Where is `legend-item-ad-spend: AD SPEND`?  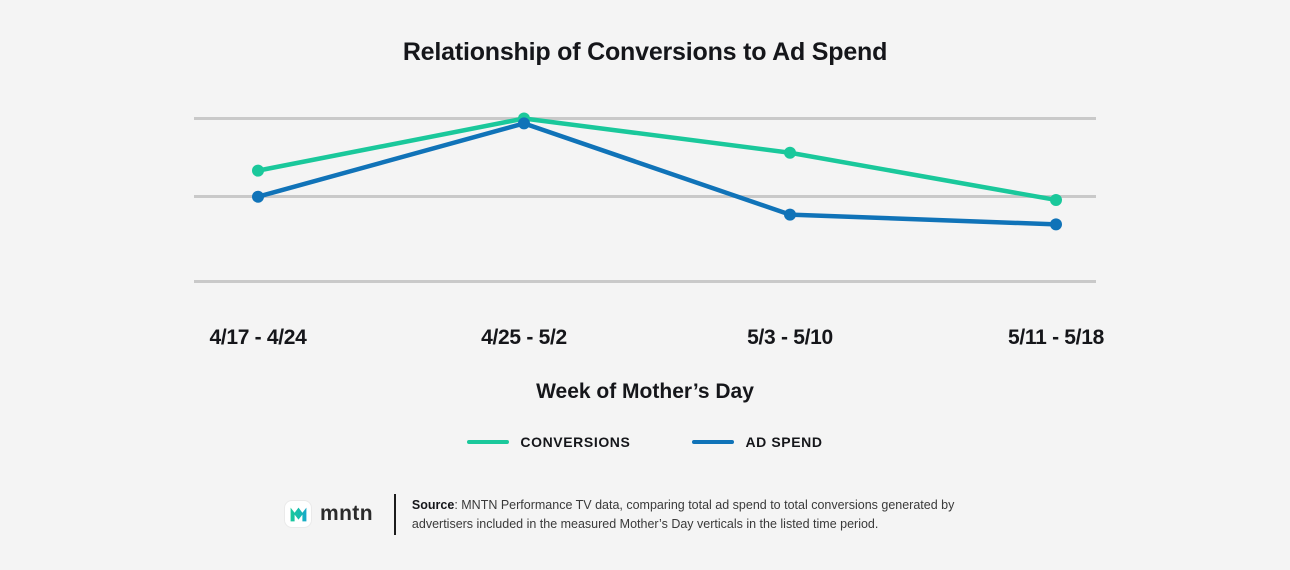
legend-item-ad-spend: AD SPEND is located at coordinates (757, 442).